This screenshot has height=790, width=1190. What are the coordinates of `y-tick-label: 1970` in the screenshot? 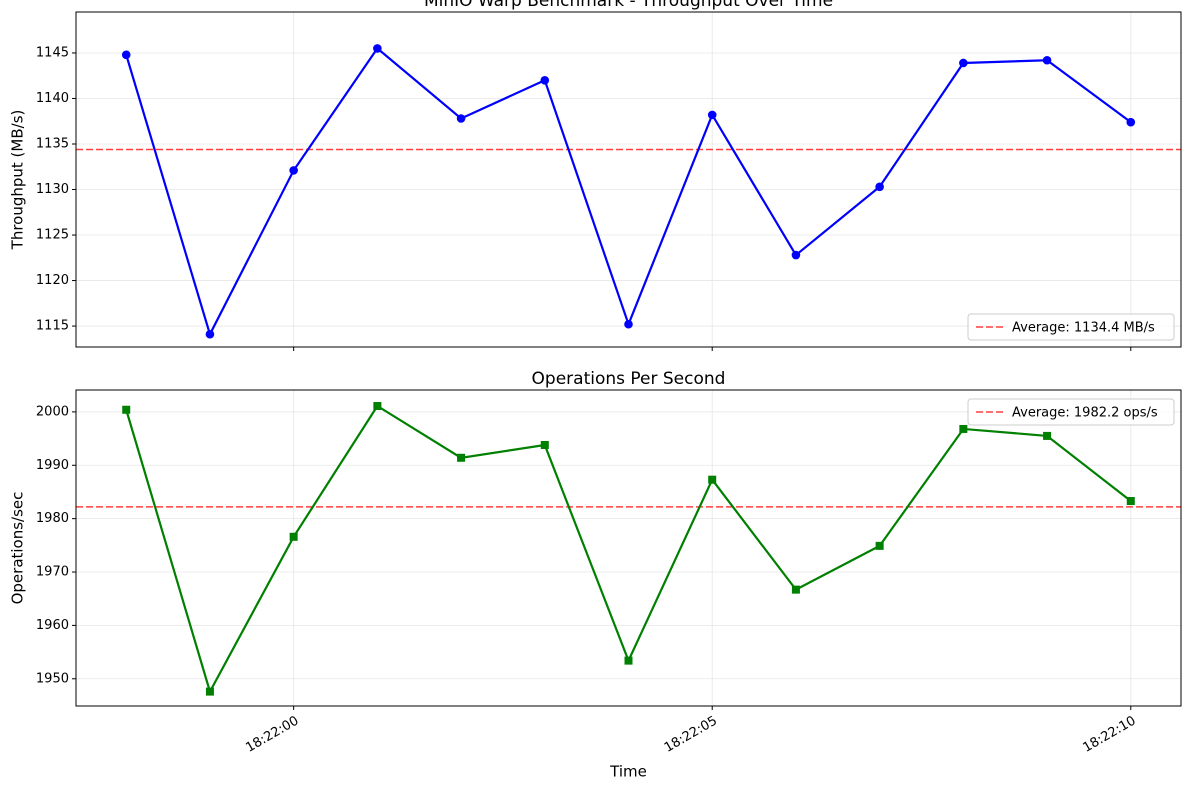 It's located at (52, 572).